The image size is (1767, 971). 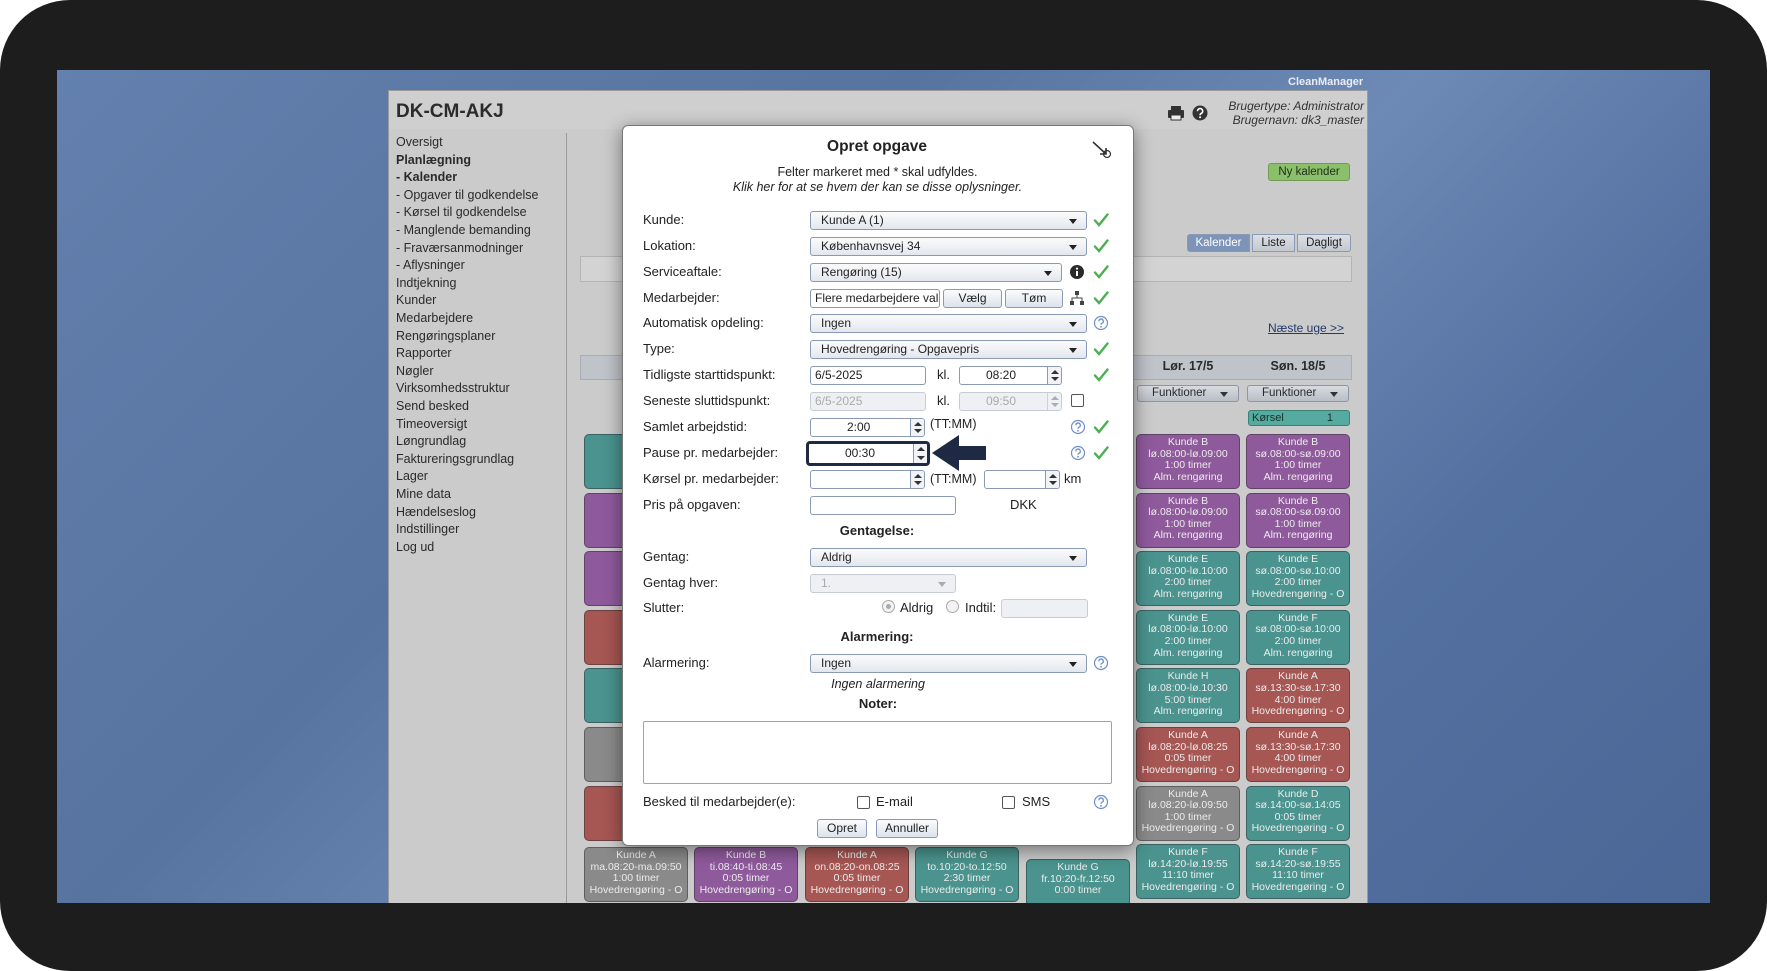 I want to click on price-input, so click(x=883, y=505).